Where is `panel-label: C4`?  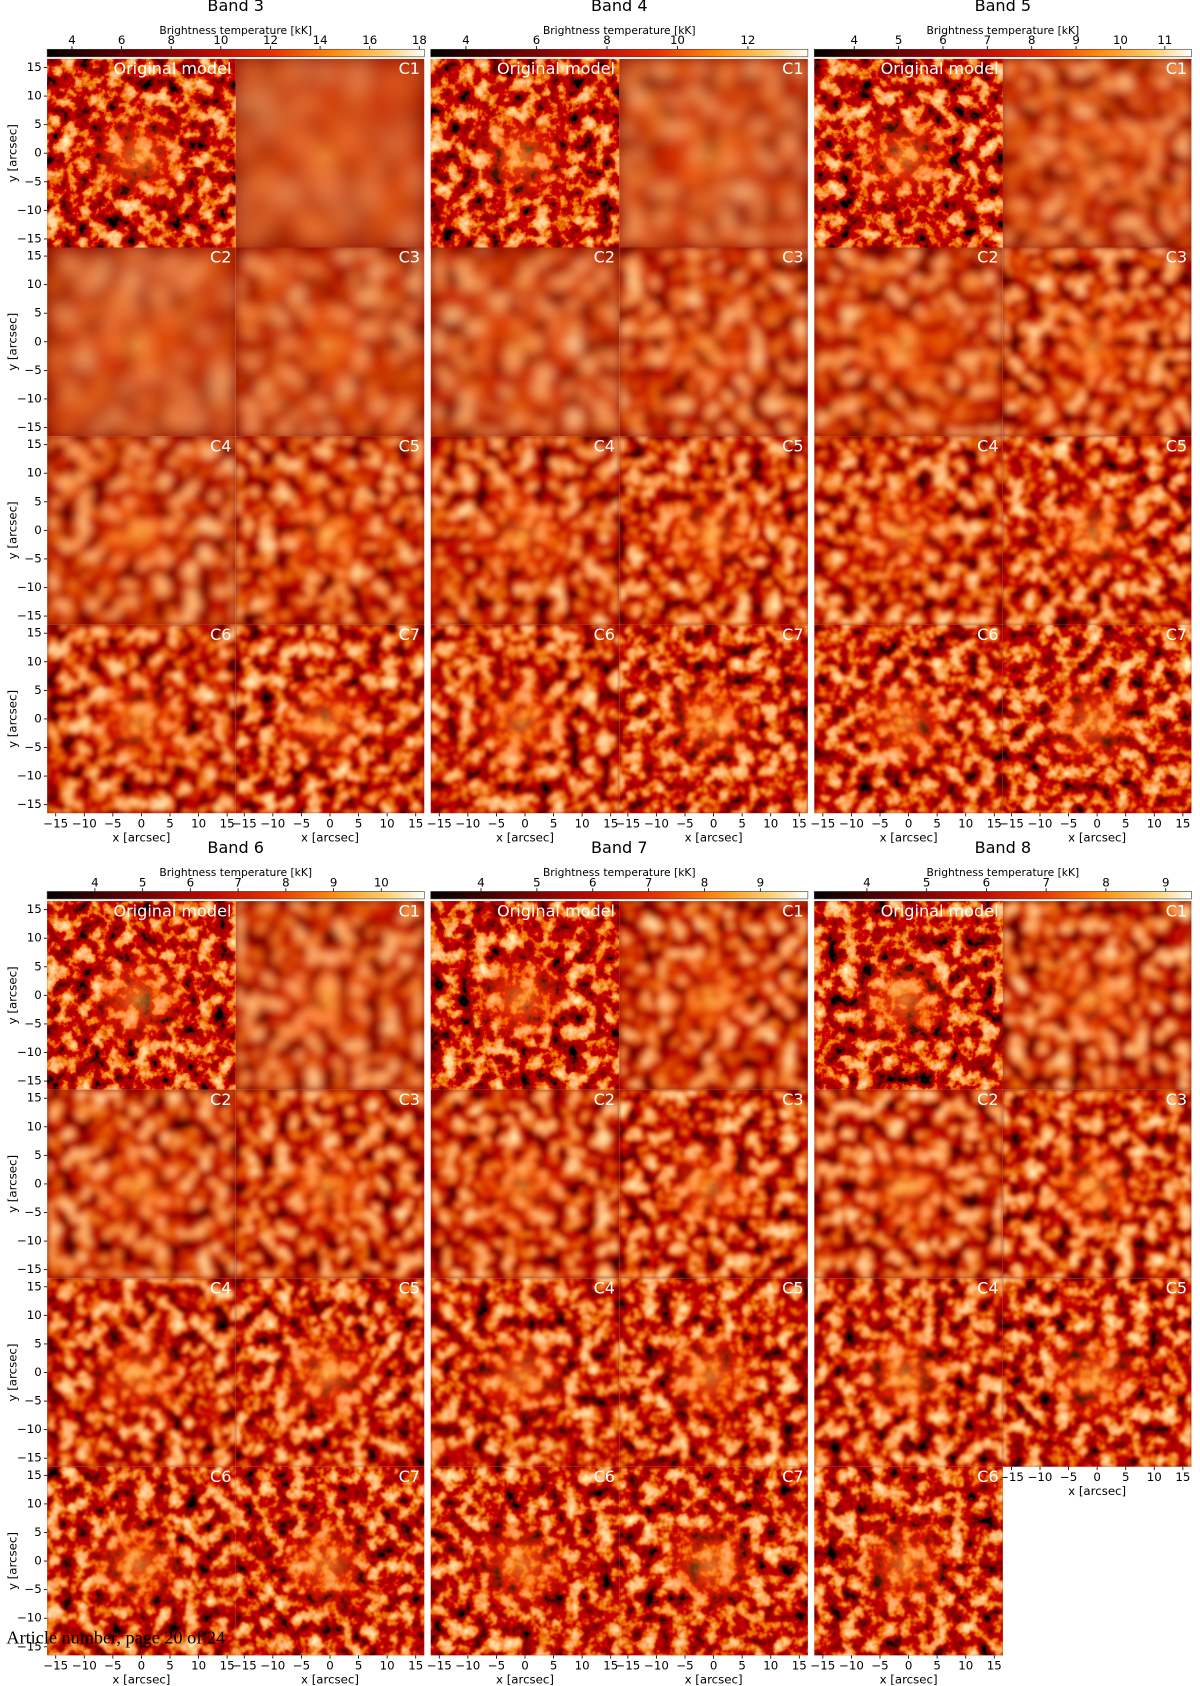 panel-label: C4 is located at coordinates (220, 445).